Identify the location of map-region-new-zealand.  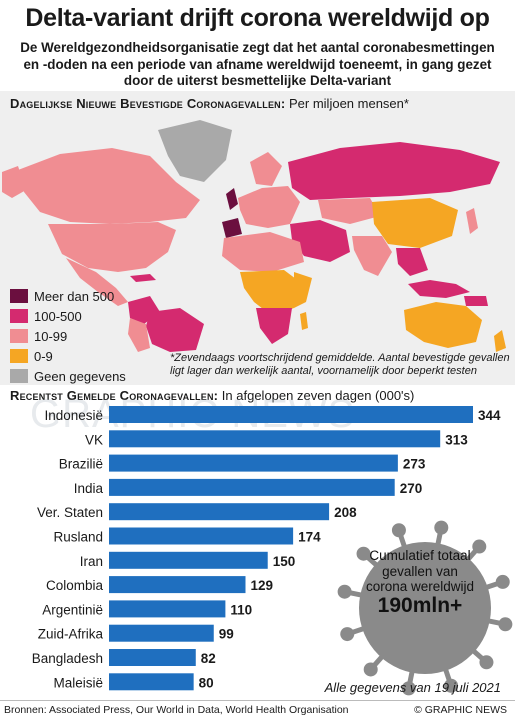
(500, 341).